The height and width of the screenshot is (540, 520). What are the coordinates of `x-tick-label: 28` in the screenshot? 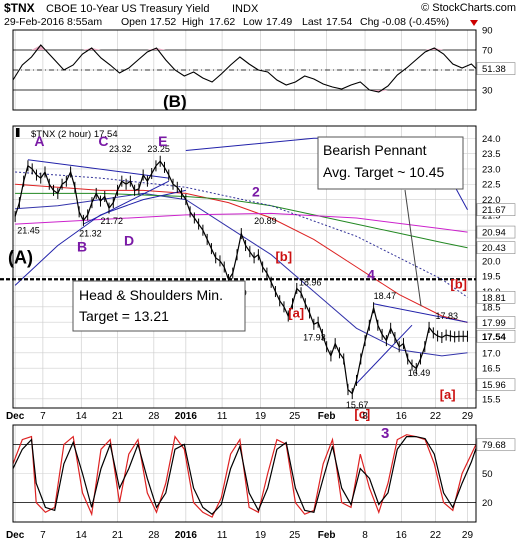 It's located at (154, 416).